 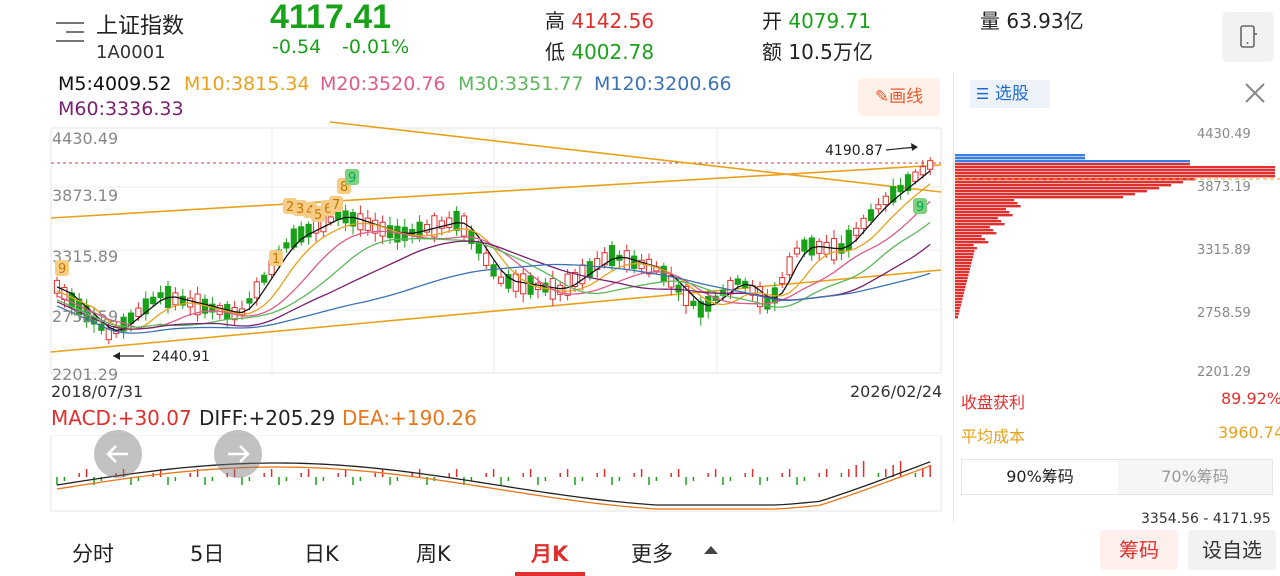 What do you see at coordinates (1250, 398) in the screenshot?
I see `profit-value: 89.92%` at bounding box center [1250, 398].